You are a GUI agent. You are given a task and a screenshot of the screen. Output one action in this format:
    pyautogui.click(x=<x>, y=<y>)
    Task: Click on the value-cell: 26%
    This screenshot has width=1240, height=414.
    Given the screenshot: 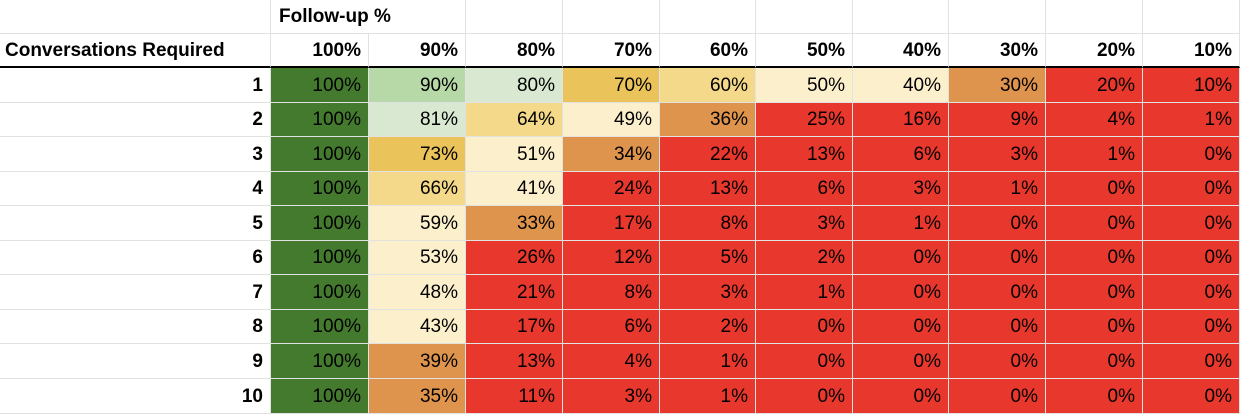 What is the action you would take?
    pyautogui.click(x=514, y=258)
    